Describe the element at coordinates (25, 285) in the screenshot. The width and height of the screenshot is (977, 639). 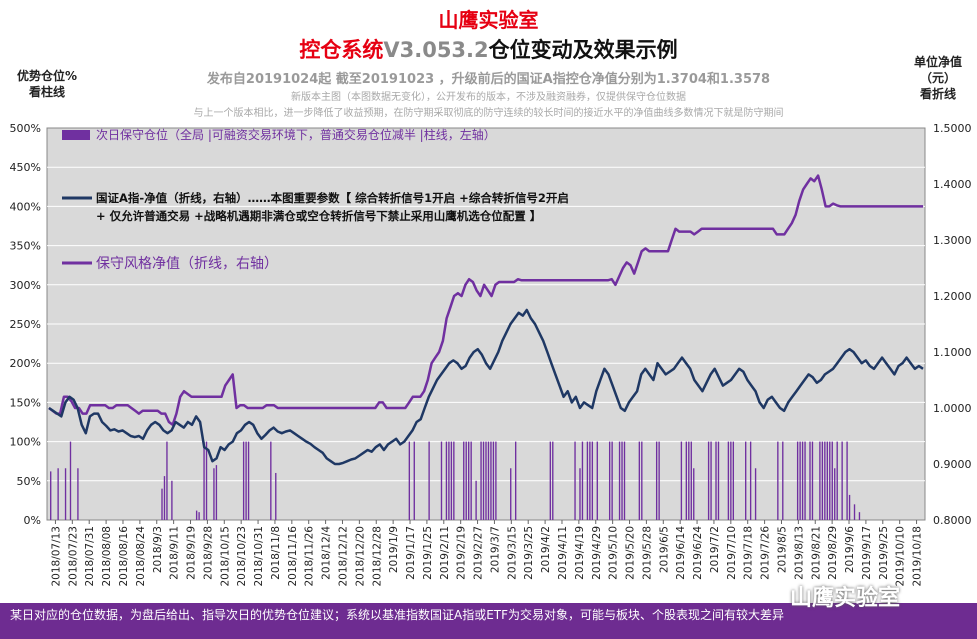
I see `left-tick-label: 300%` at that location.